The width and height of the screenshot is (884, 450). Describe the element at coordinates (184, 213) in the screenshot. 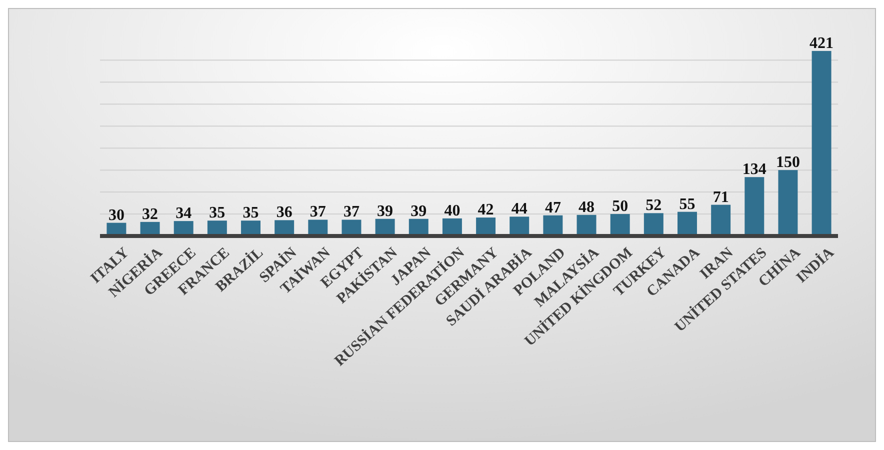

I see `data-label: 34` at that location.